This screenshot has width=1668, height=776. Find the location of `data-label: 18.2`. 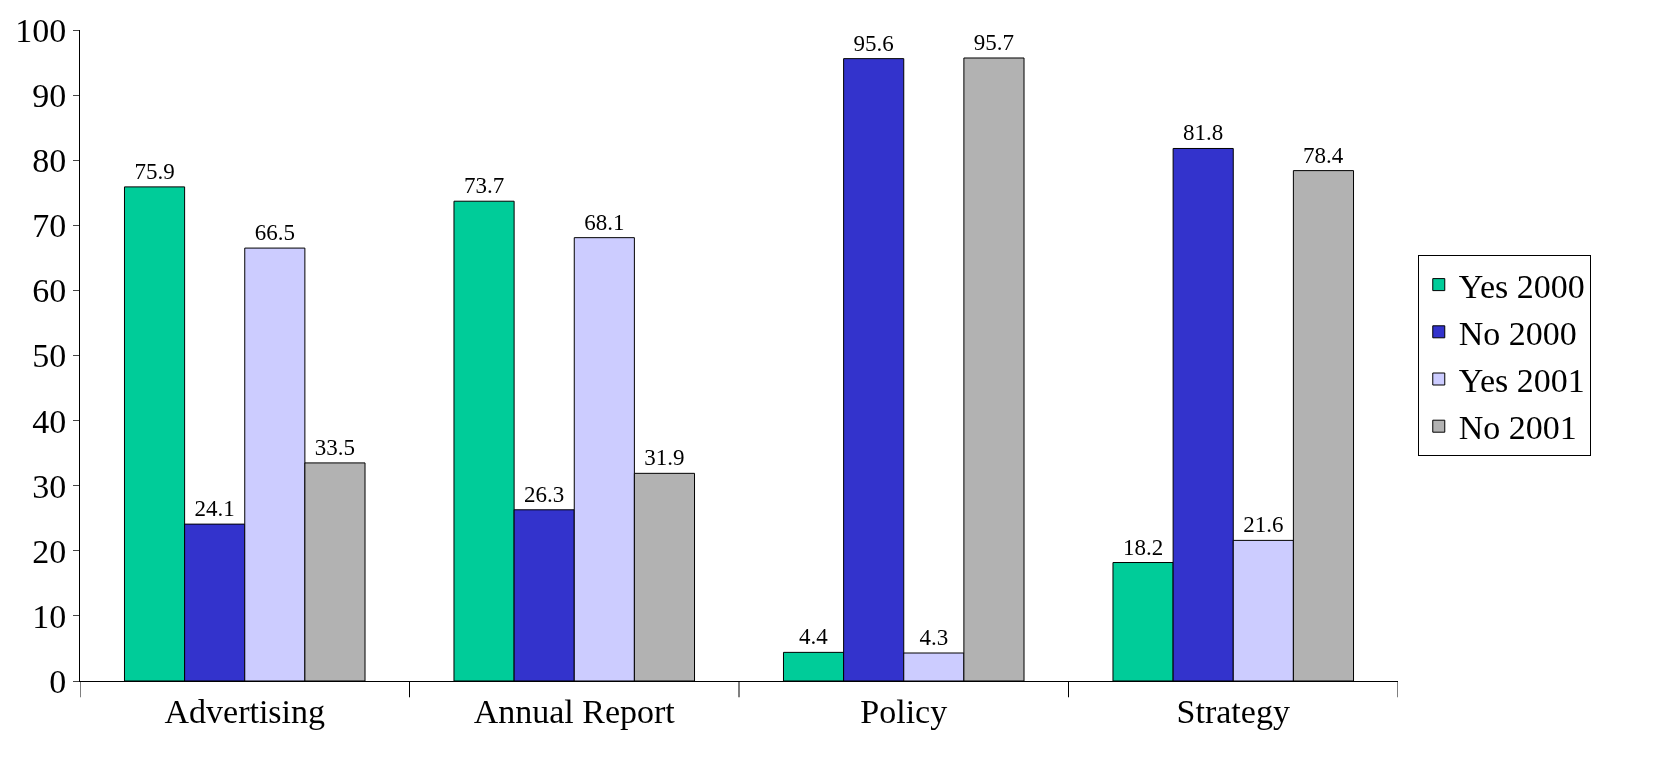

data-label: 18.2 is located at coordinates (1143, 547).